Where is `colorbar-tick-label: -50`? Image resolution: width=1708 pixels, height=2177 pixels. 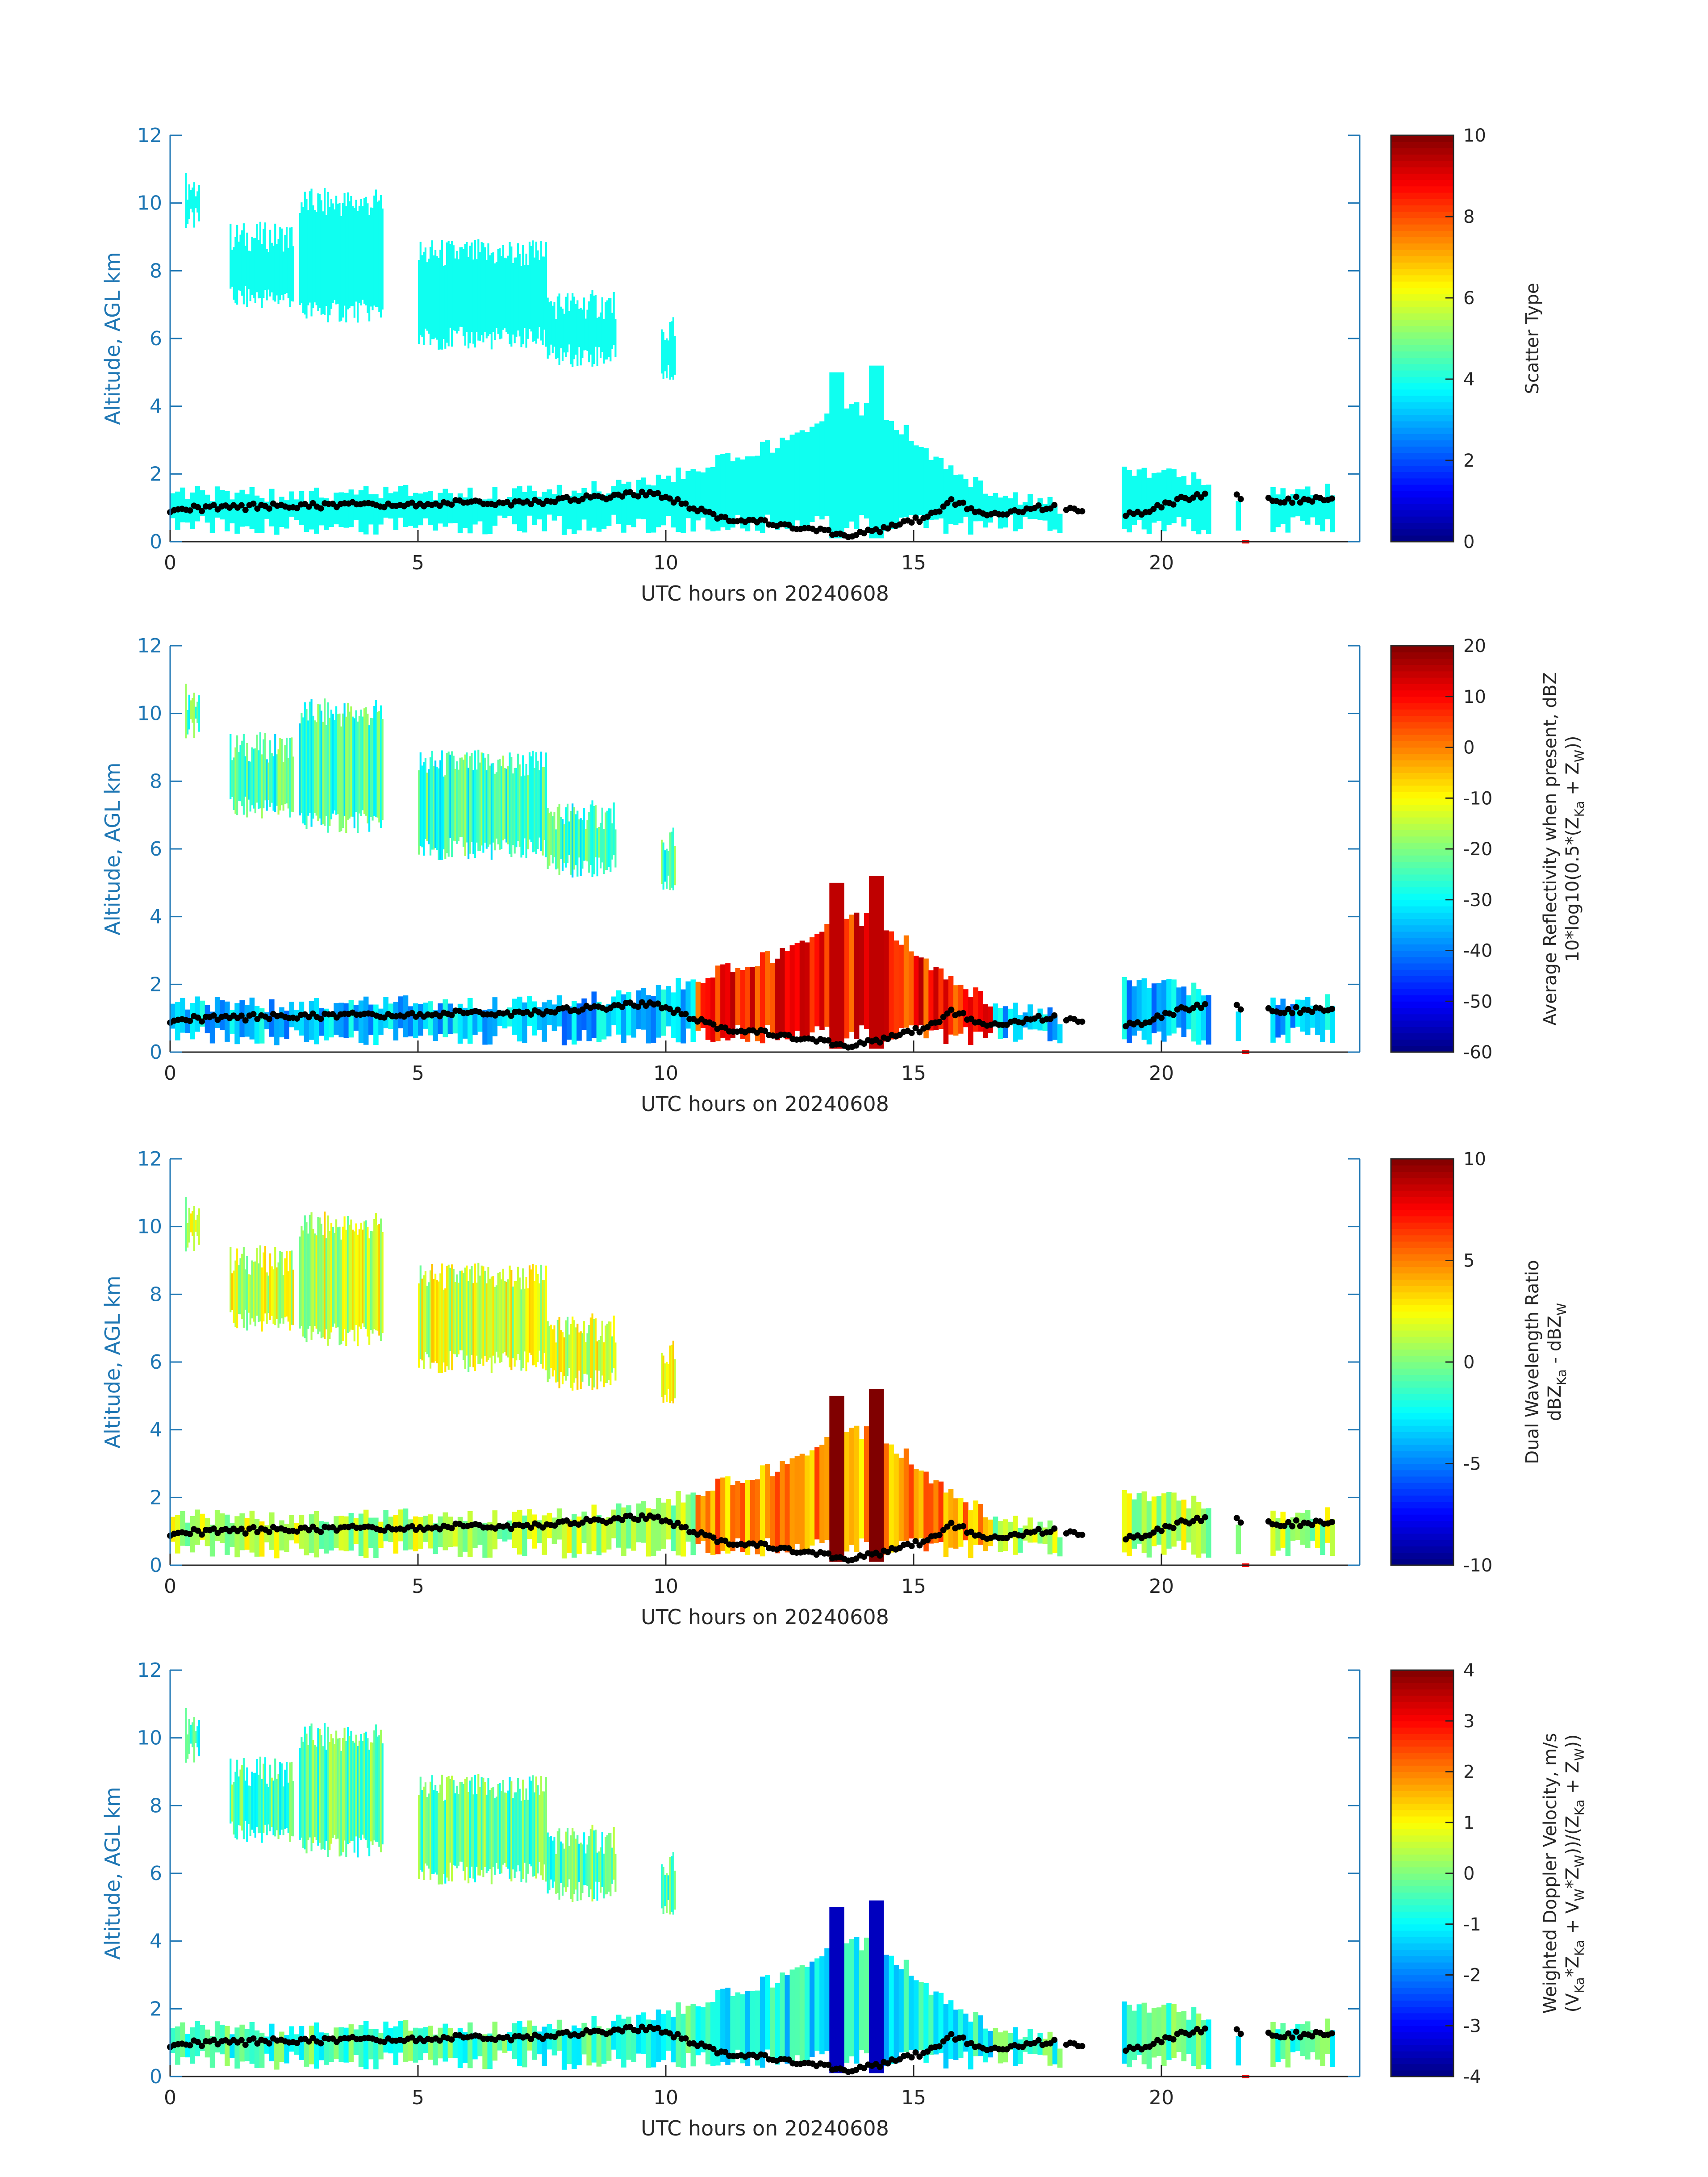
colorbar-tick-label: -50 is located at coordinates (1477, 1001).